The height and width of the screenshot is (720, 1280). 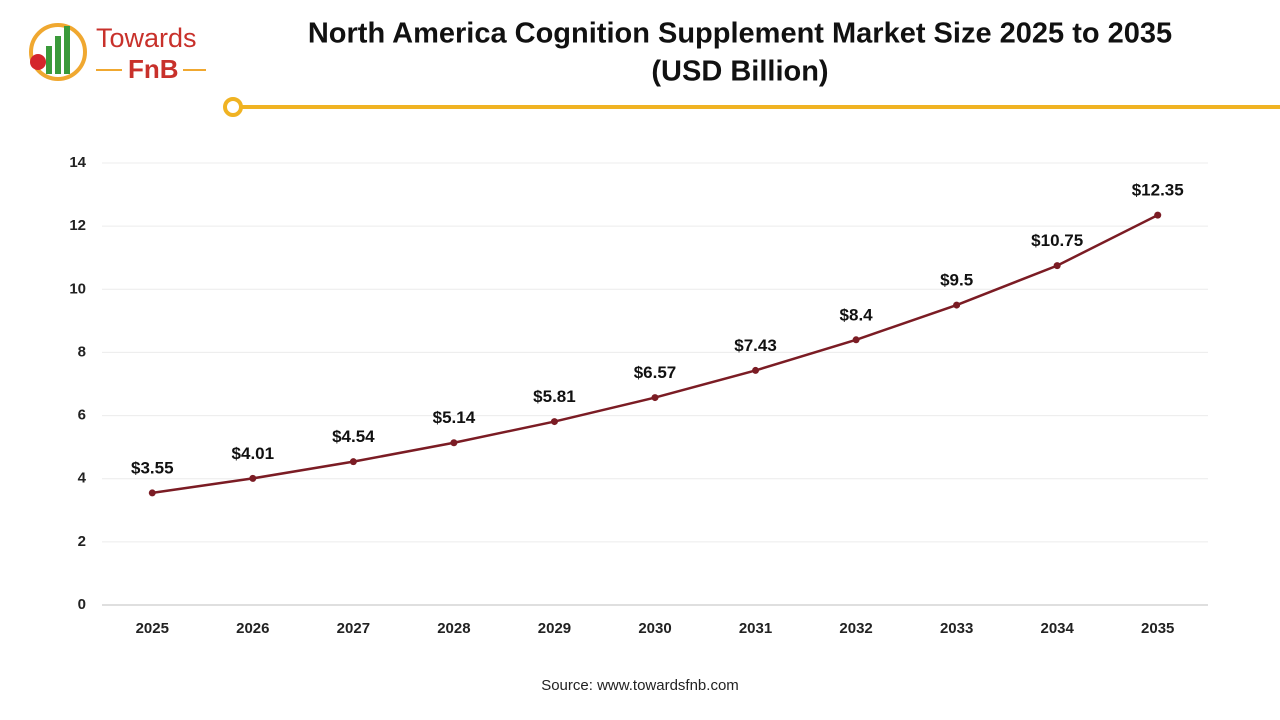 What do you see at coordinates (956, 628) in the screenshot?
I see `x-tick-label: 2033` at bounding box center [956, 628].